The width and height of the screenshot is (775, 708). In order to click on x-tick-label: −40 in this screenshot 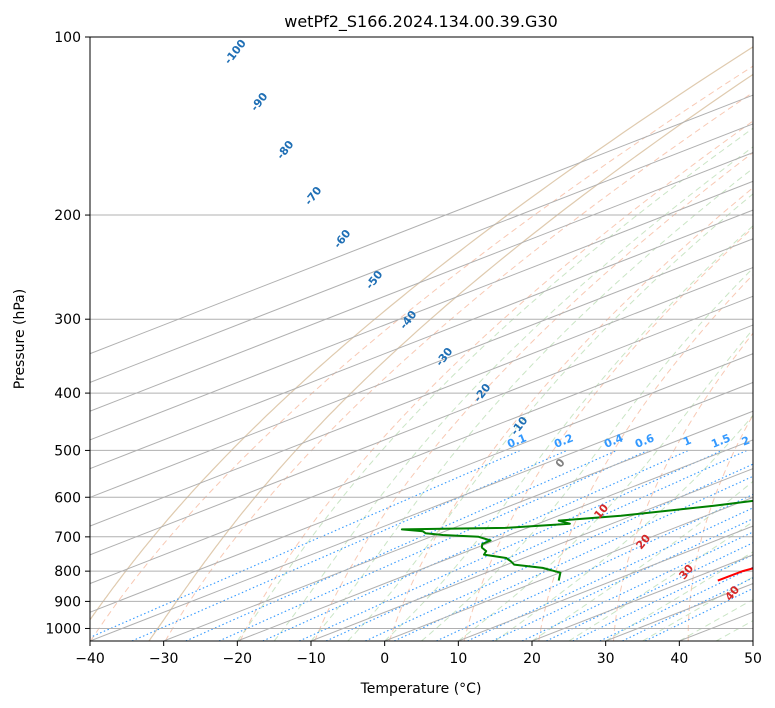, I will do `click(90, 659)`.